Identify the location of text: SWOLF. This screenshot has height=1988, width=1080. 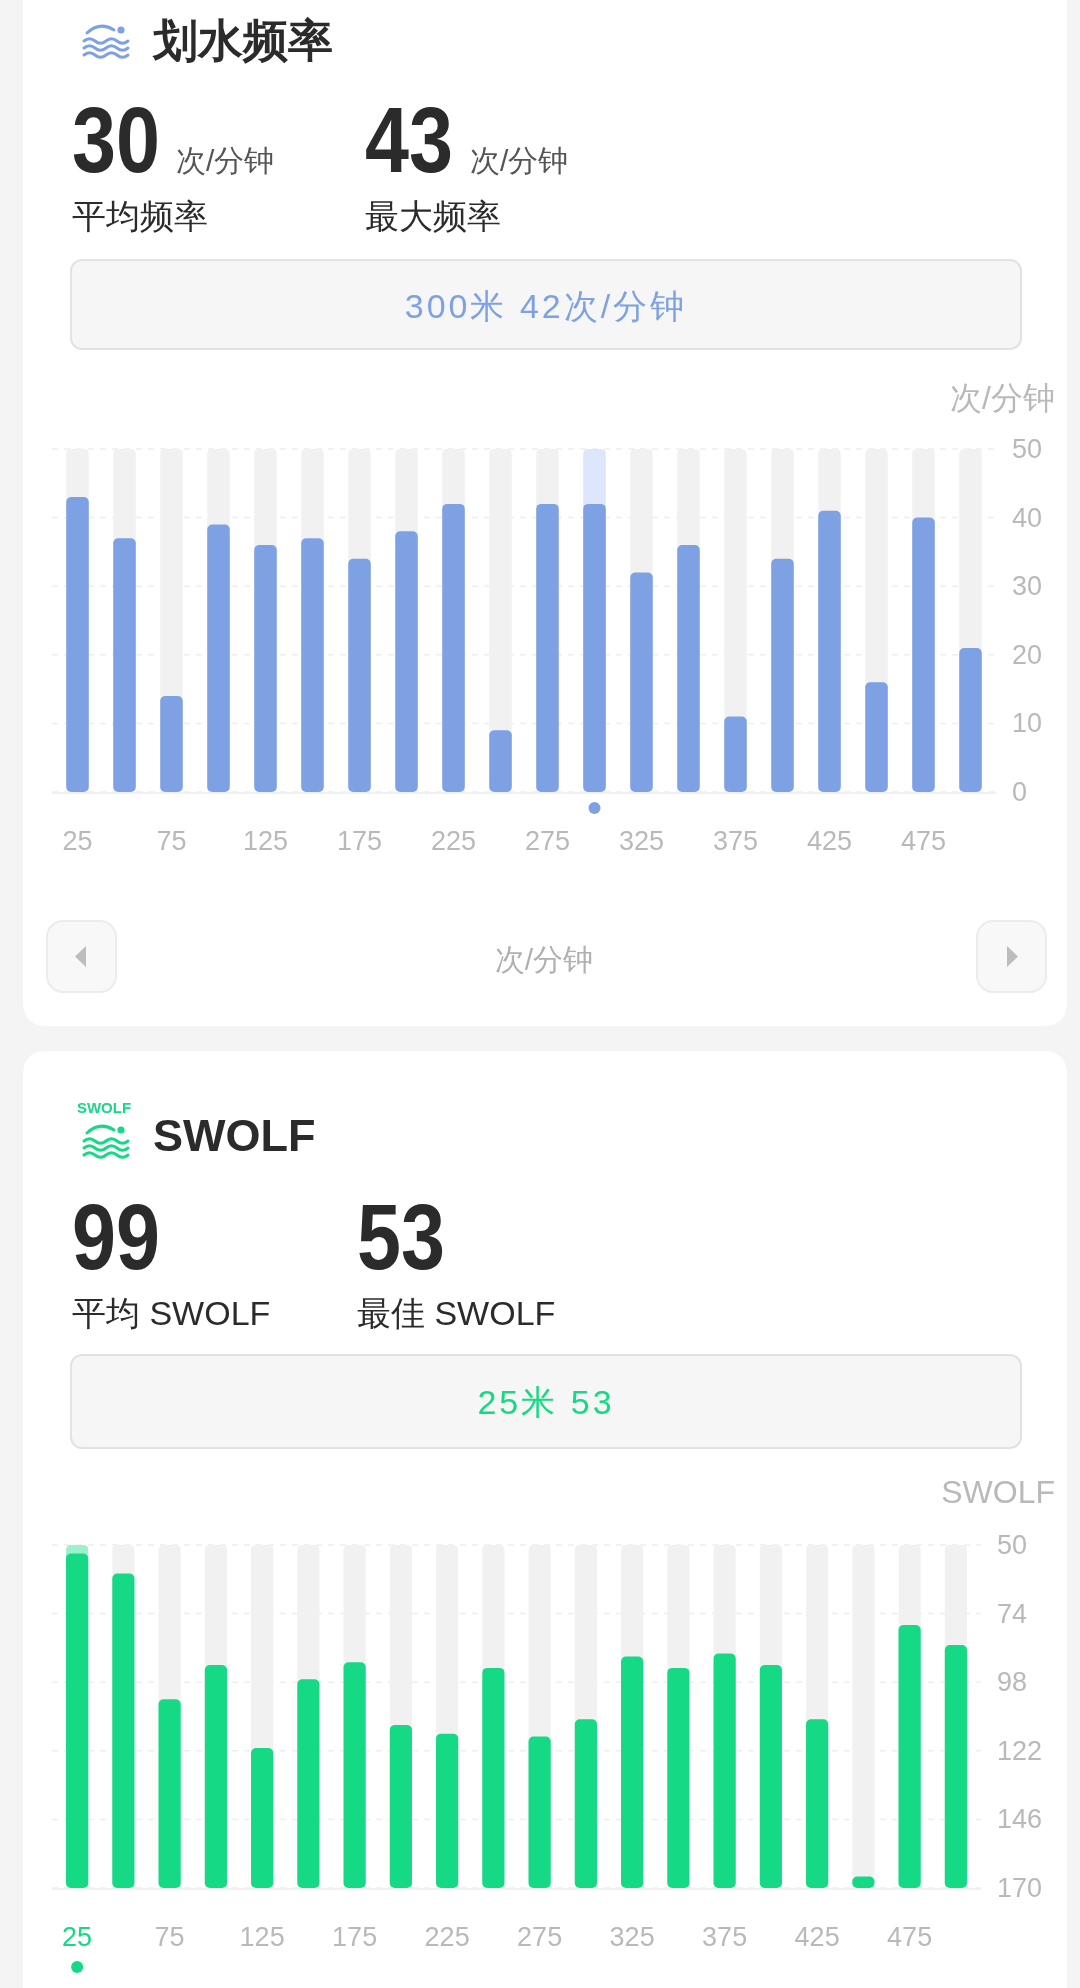
(104, 1107).